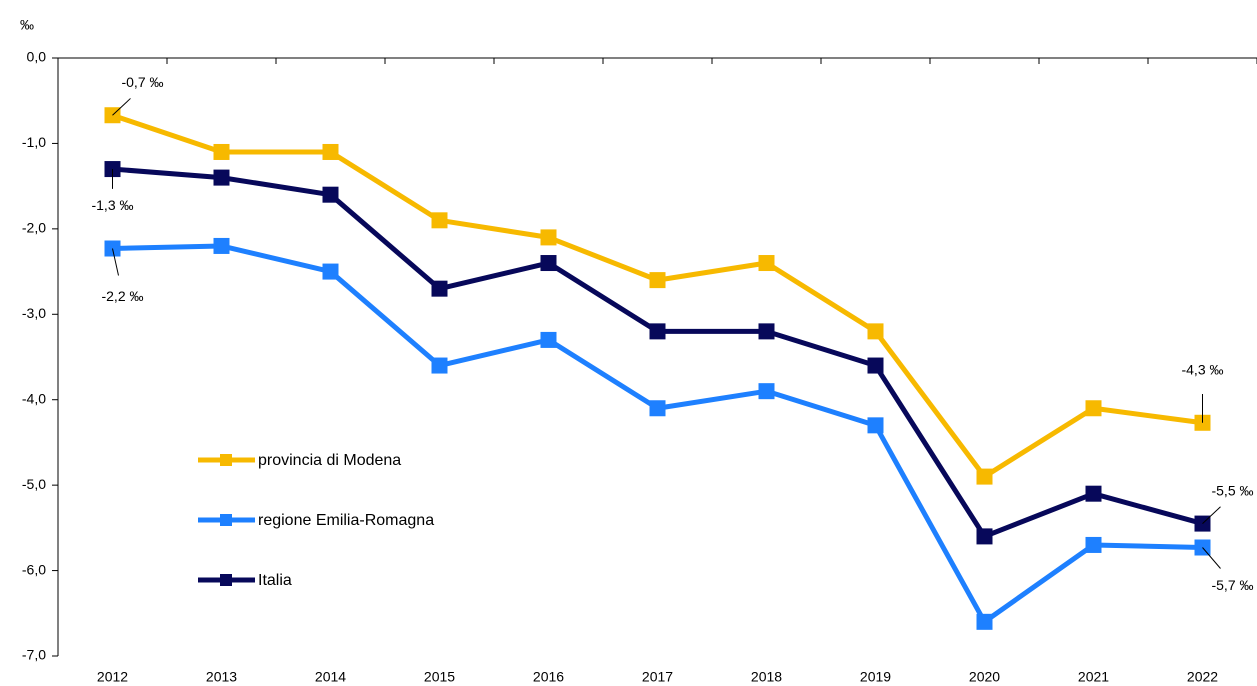  Describe the element at coordinates (1202, 677) in the screenshot. I see `x-tick-label: 2022` at that location.